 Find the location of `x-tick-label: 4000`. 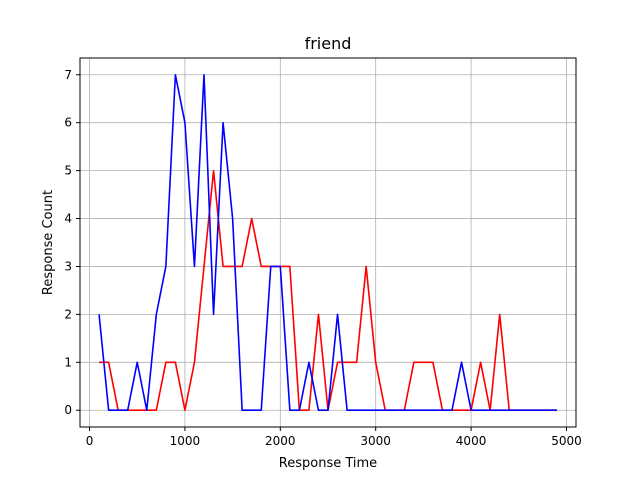

x-tick-label: 4000 is located at coordinates (471, 441).